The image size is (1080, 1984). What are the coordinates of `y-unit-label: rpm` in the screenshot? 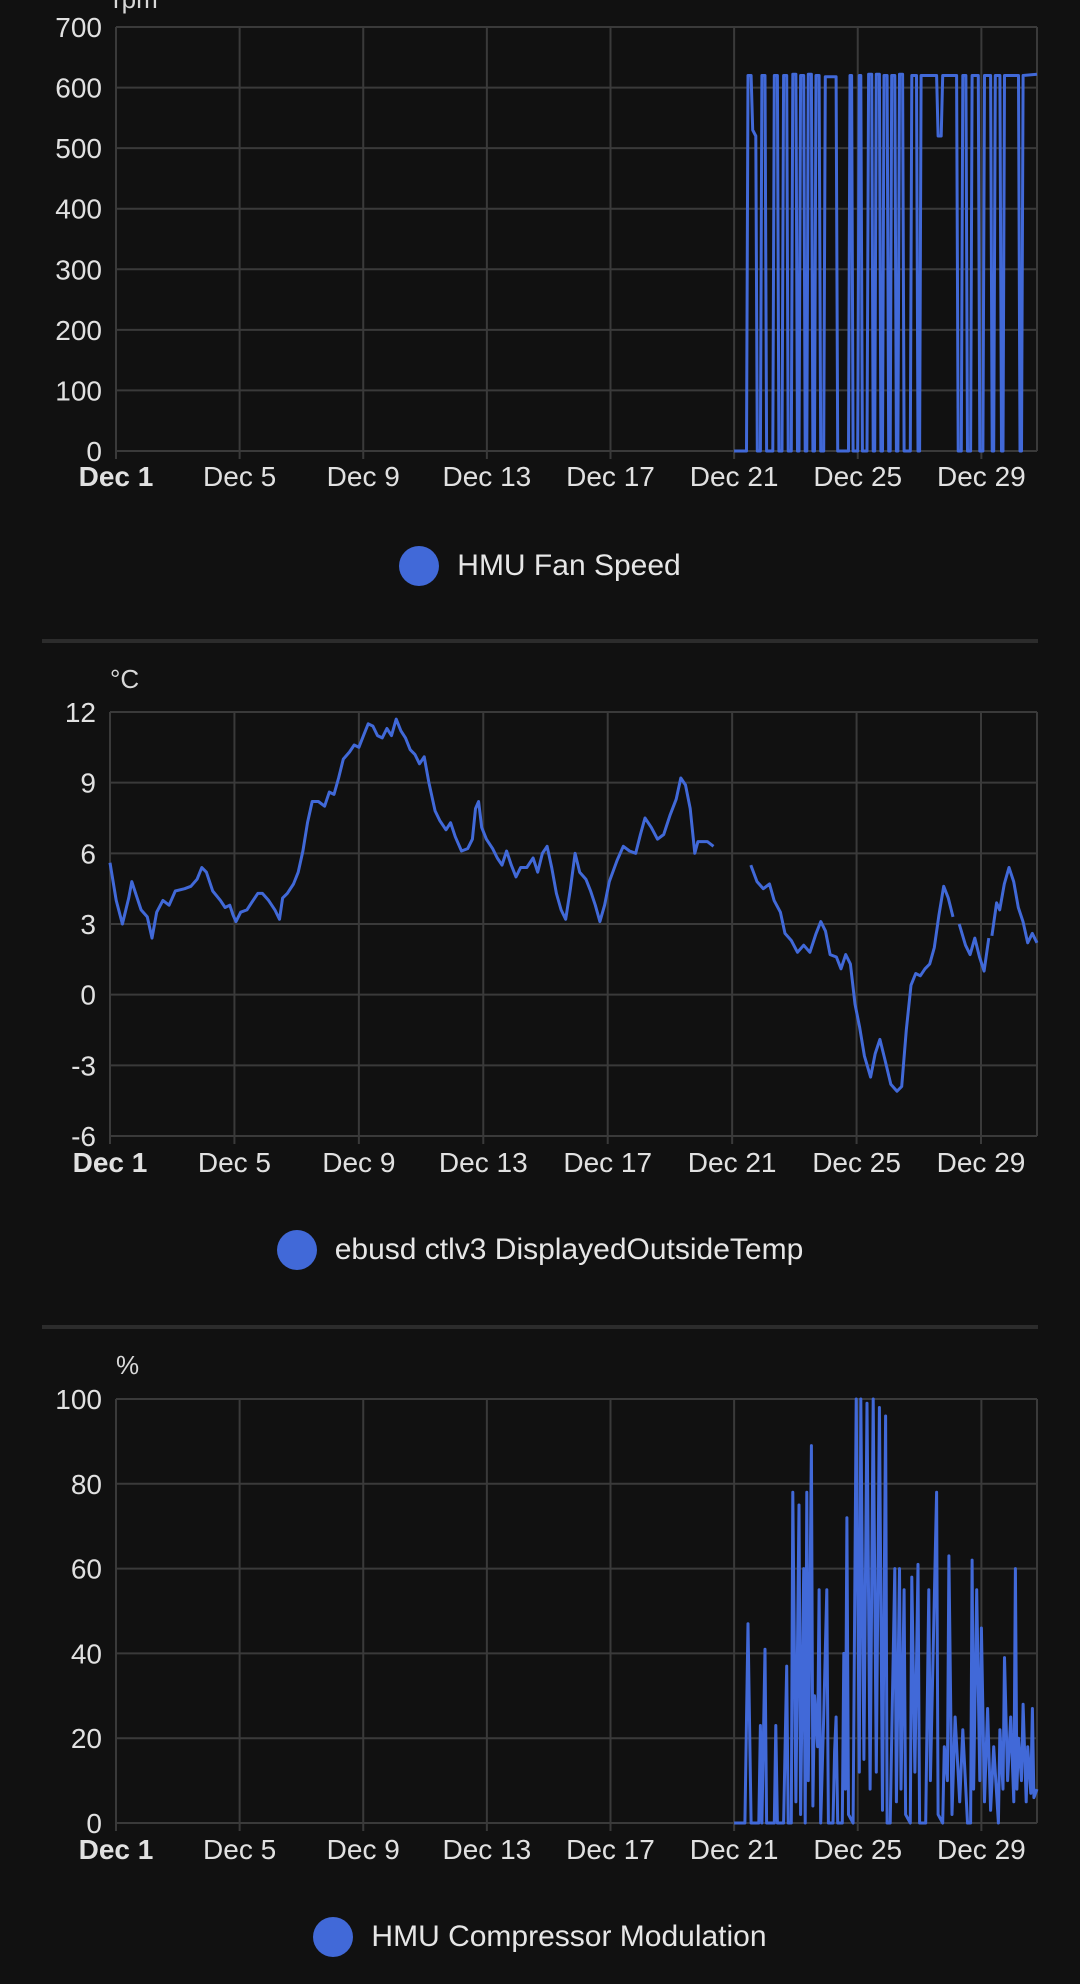 It's located at (135, 7).